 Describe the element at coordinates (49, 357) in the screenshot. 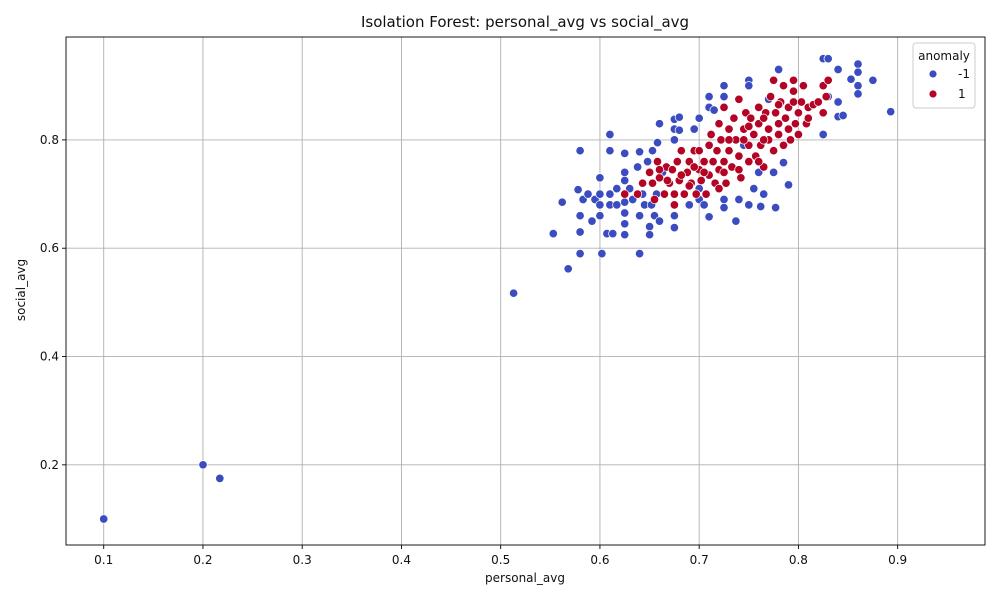

I see `y-tick-label: 0.4` at that location.